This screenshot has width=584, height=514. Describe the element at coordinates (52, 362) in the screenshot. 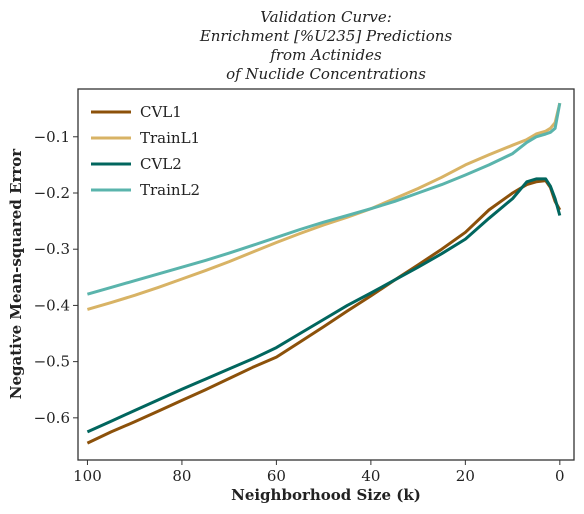

I see `y-tick-label: −0.5` at that location.